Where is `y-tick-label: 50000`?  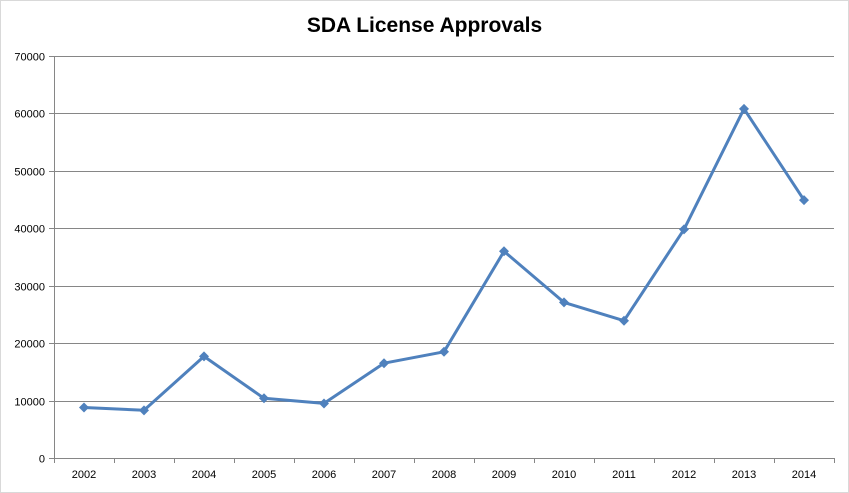
y-tick-label: 50000 is located at coordinates (29, 173).